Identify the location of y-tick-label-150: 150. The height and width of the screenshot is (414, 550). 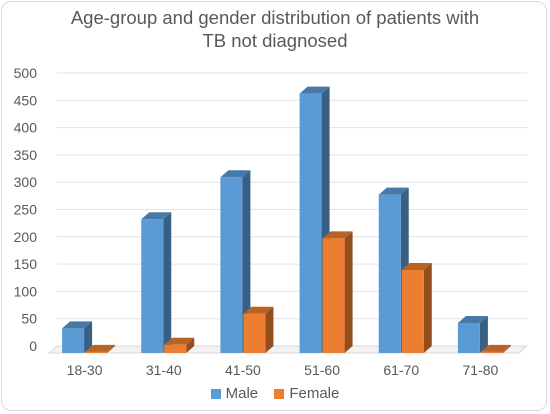
(26, 264).